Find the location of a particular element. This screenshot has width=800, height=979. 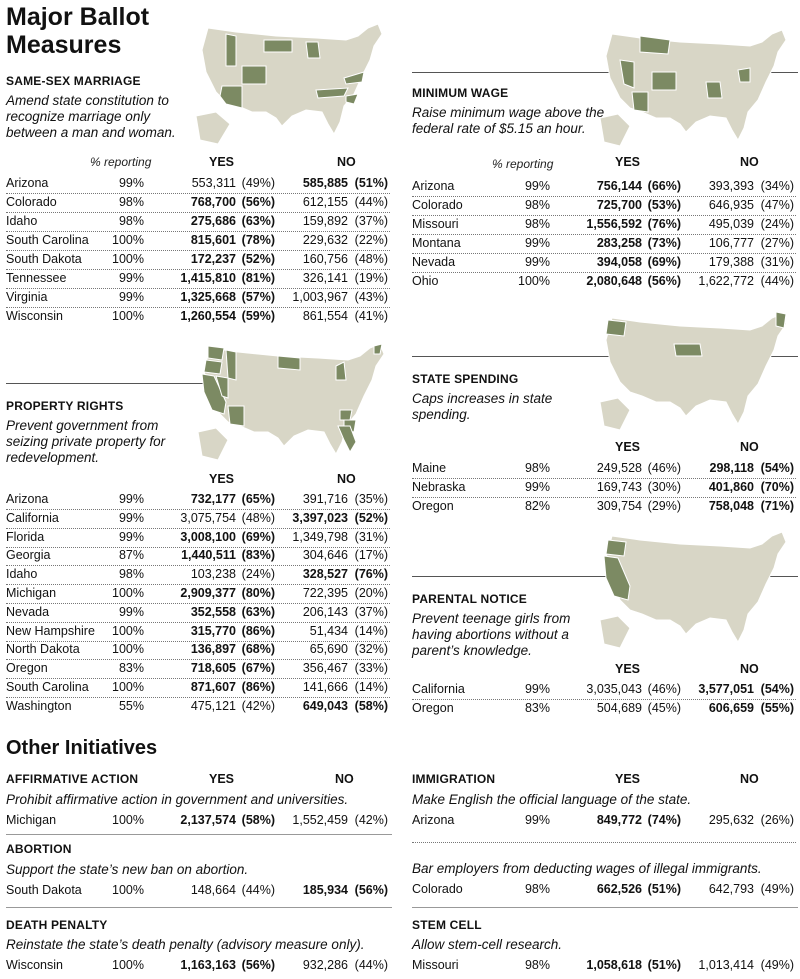

yes-votes-cell: 662,526 is located at coordinates (619, 889).